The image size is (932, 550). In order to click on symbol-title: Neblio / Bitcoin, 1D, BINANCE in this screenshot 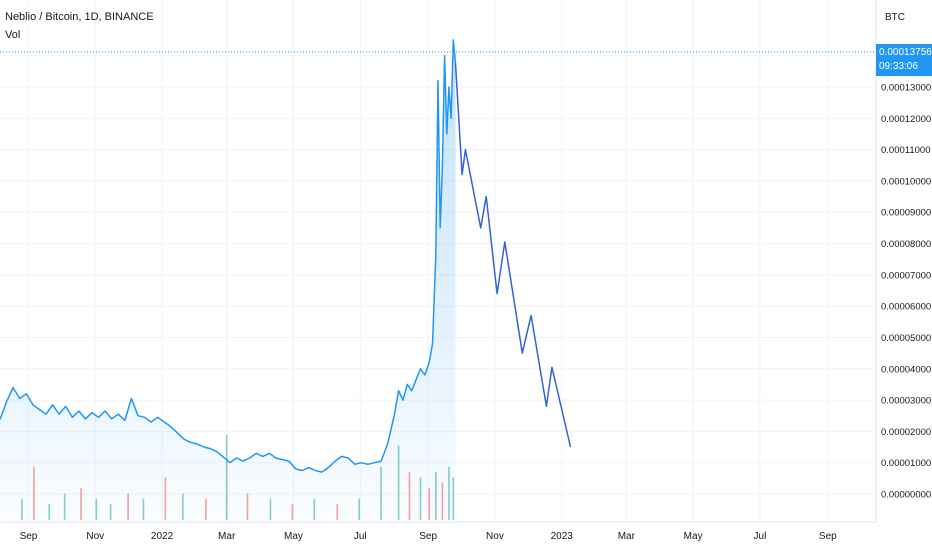, I will do `click(79, 17)`.